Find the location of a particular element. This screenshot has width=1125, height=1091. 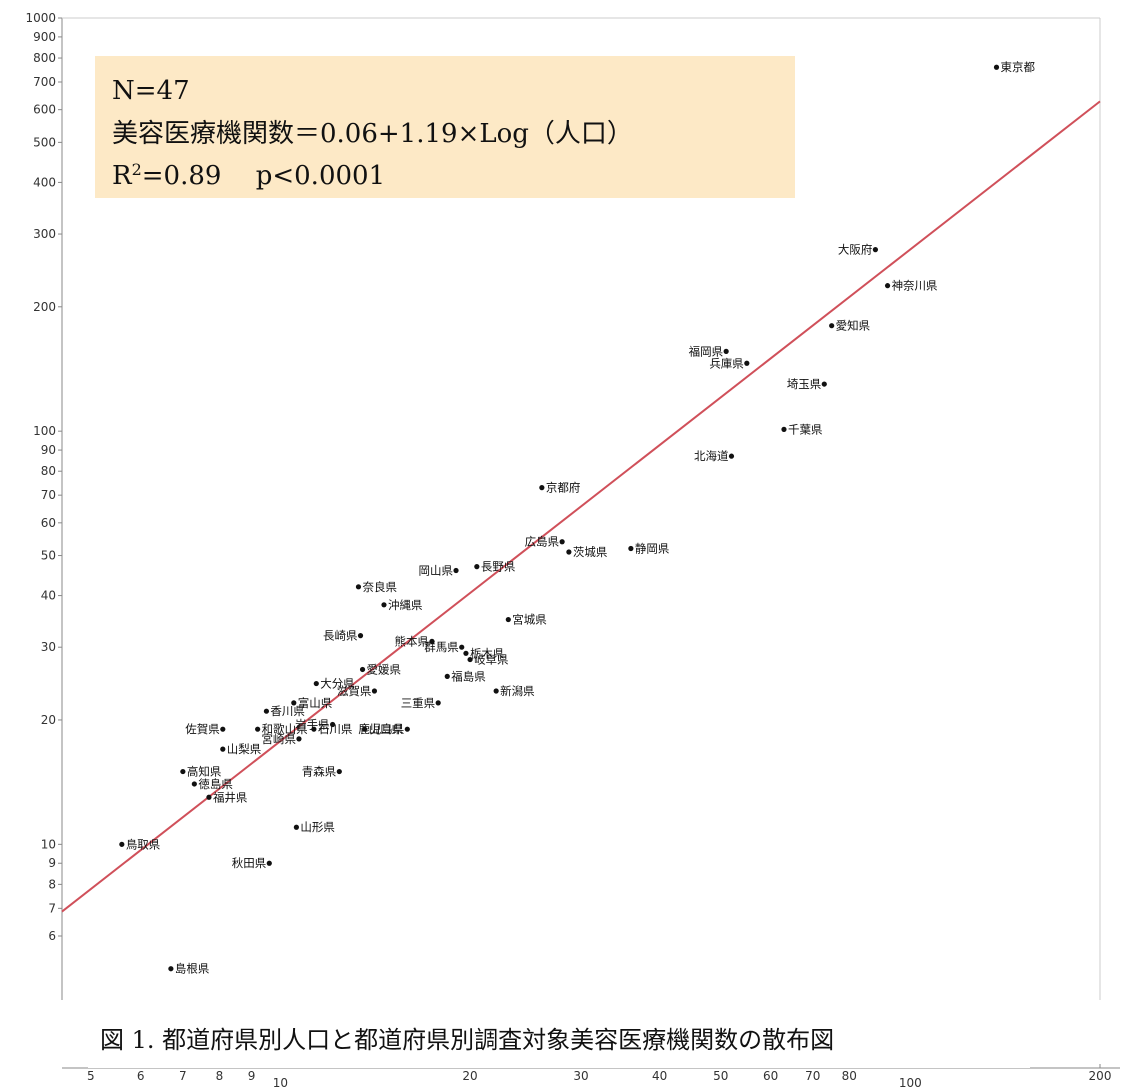

figure-caption: 図 1. 都道府県別人口と都道府県別調査対象美容医療機関数の散布図 is located at coordinates (559, 1043).